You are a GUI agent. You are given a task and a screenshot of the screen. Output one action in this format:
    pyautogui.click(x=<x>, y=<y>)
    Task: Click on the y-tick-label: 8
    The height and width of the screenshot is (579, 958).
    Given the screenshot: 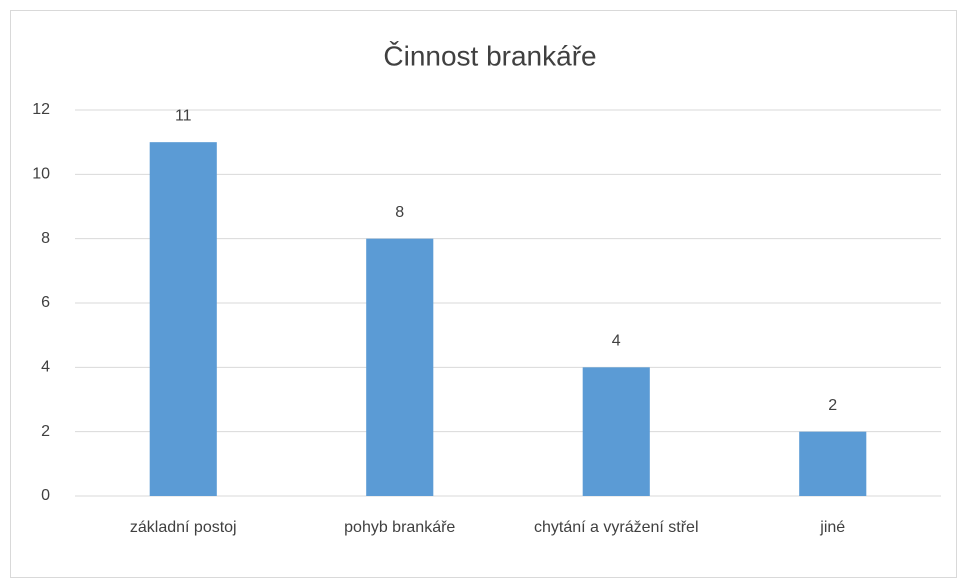 What is the action you would take?
    pyautogui.click(x=45, y=238)
    